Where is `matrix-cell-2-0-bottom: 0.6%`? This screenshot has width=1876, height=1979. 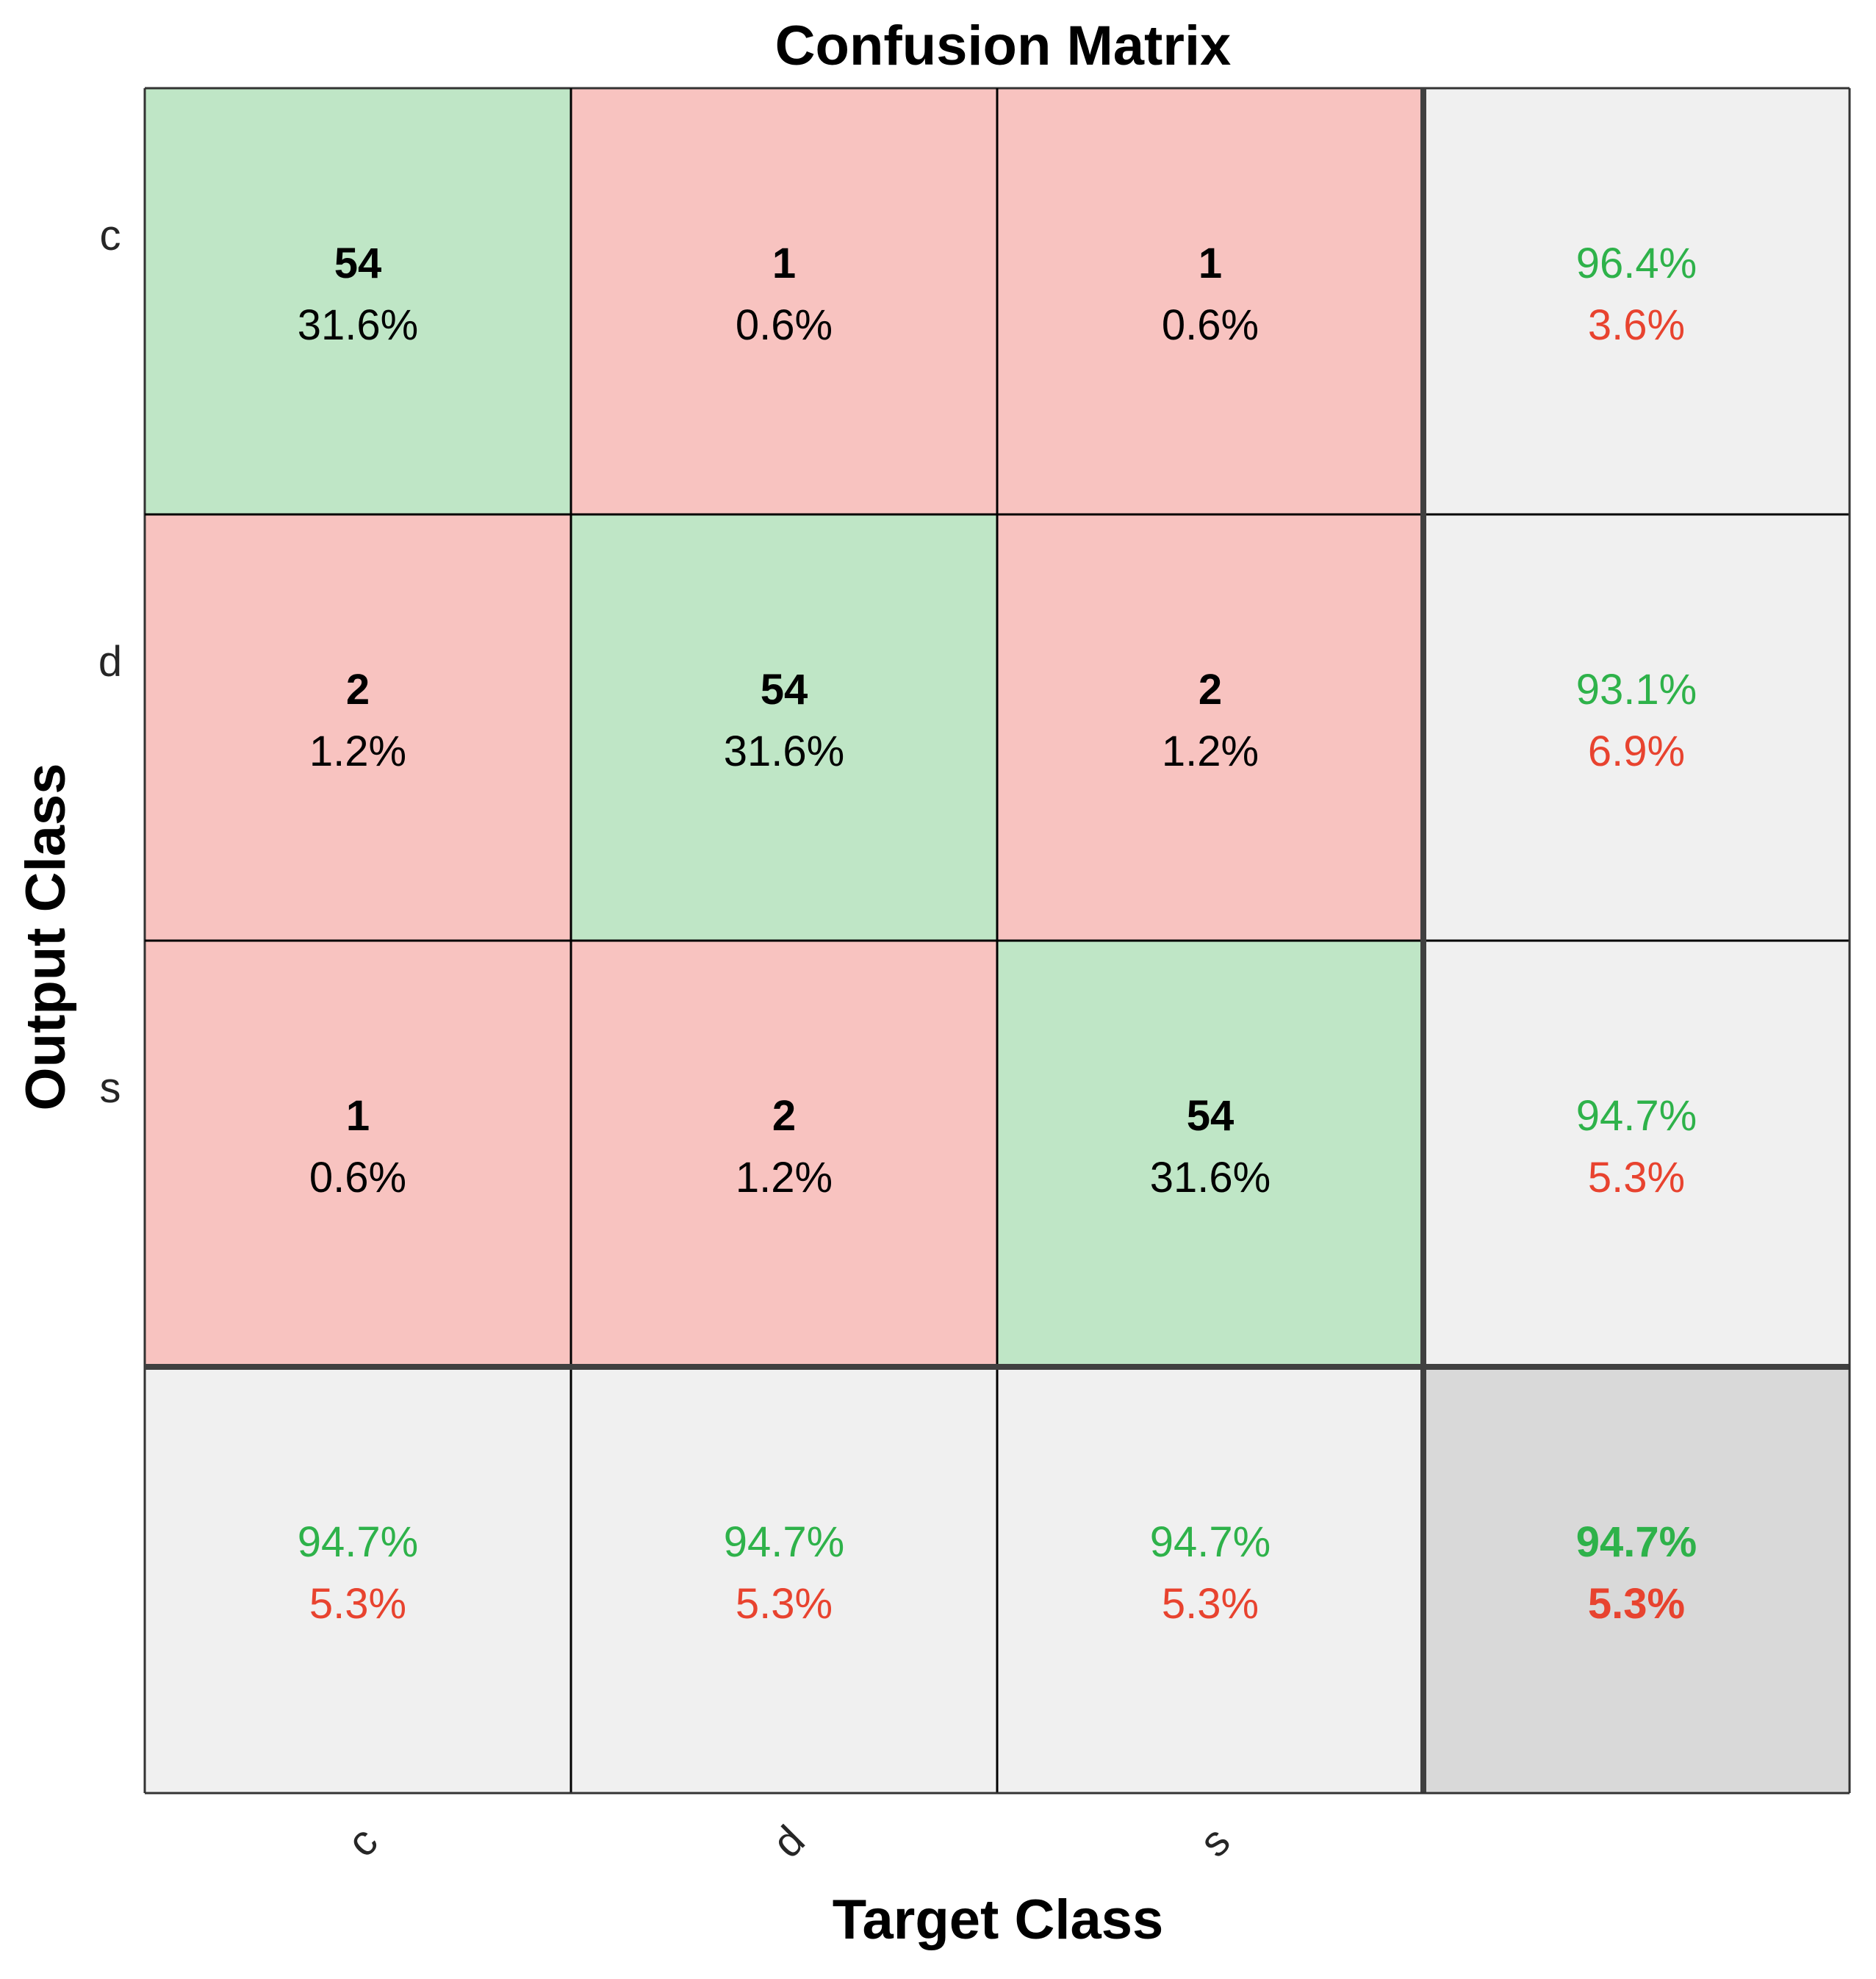
matrix-cell-2-0-bottom: 0.6% is located at coordinates (357, 1178).